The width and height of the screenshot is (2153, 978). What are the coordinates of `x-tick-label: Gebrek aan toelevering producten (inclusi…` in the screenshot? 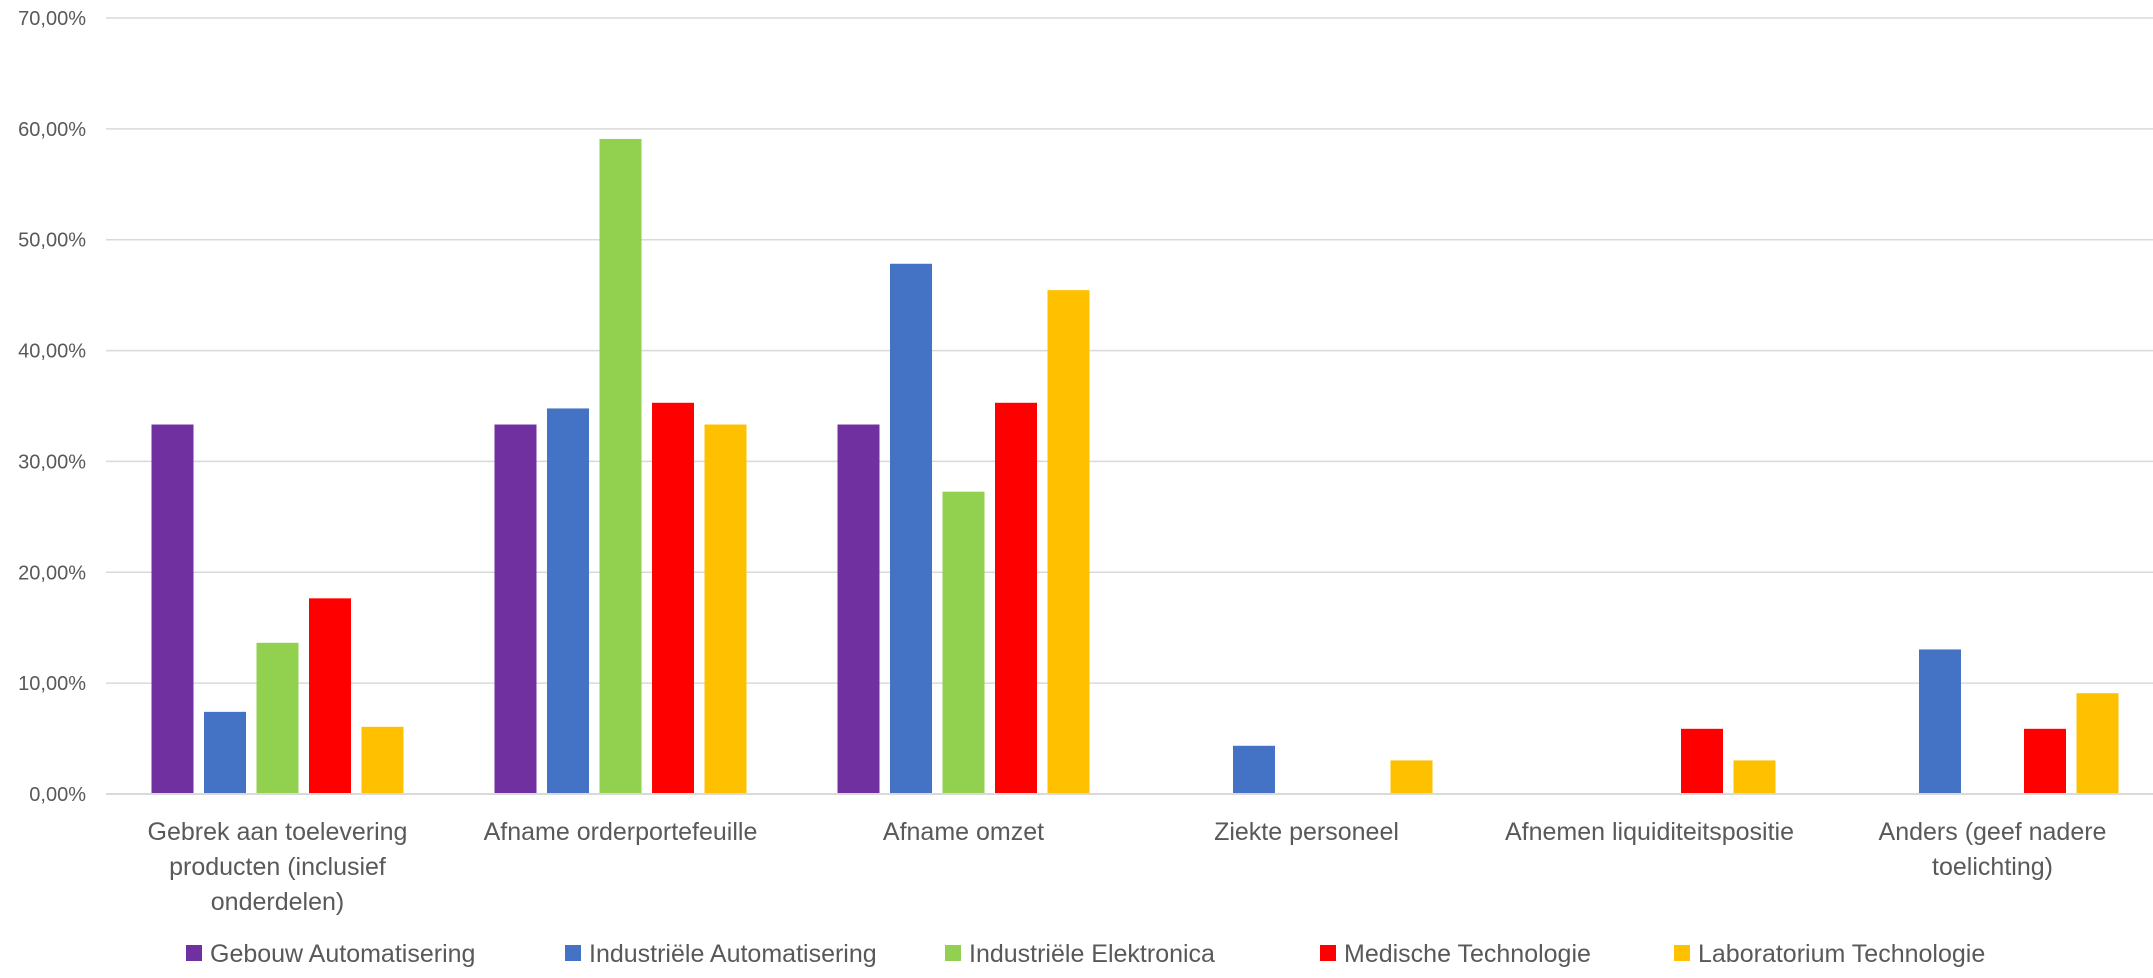 It's located at (278, 867).